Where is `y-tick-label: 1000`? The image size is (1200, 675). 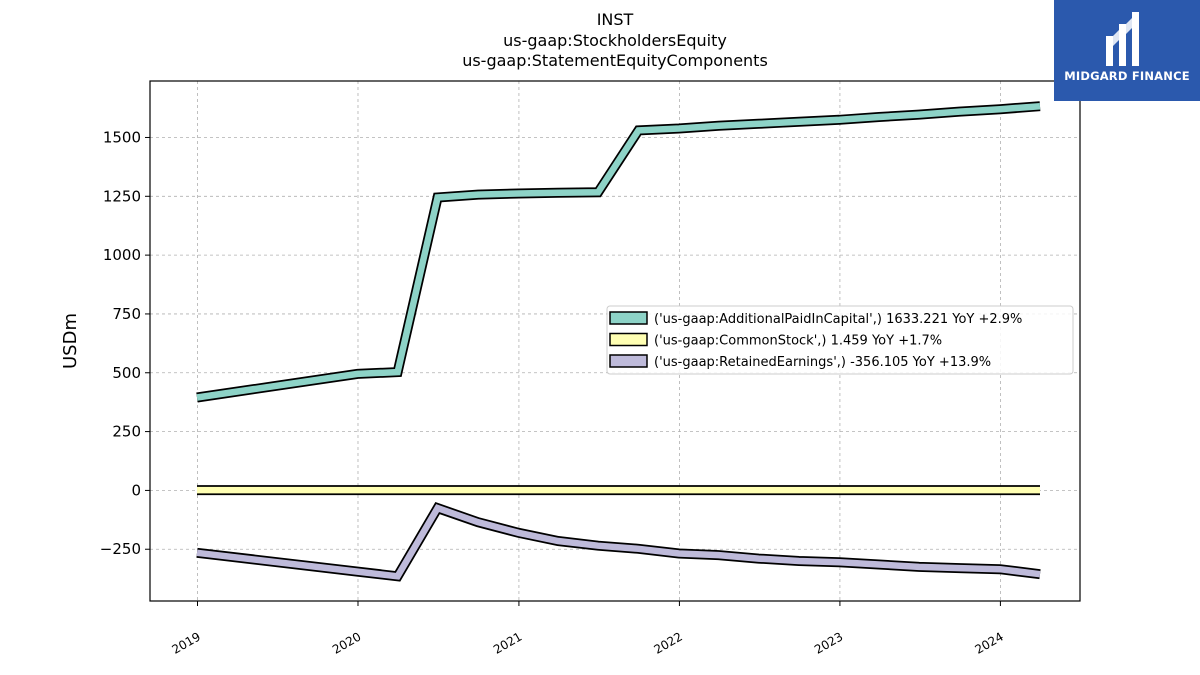 y-tick-label: 1000 is located at coordinates (122, 255).